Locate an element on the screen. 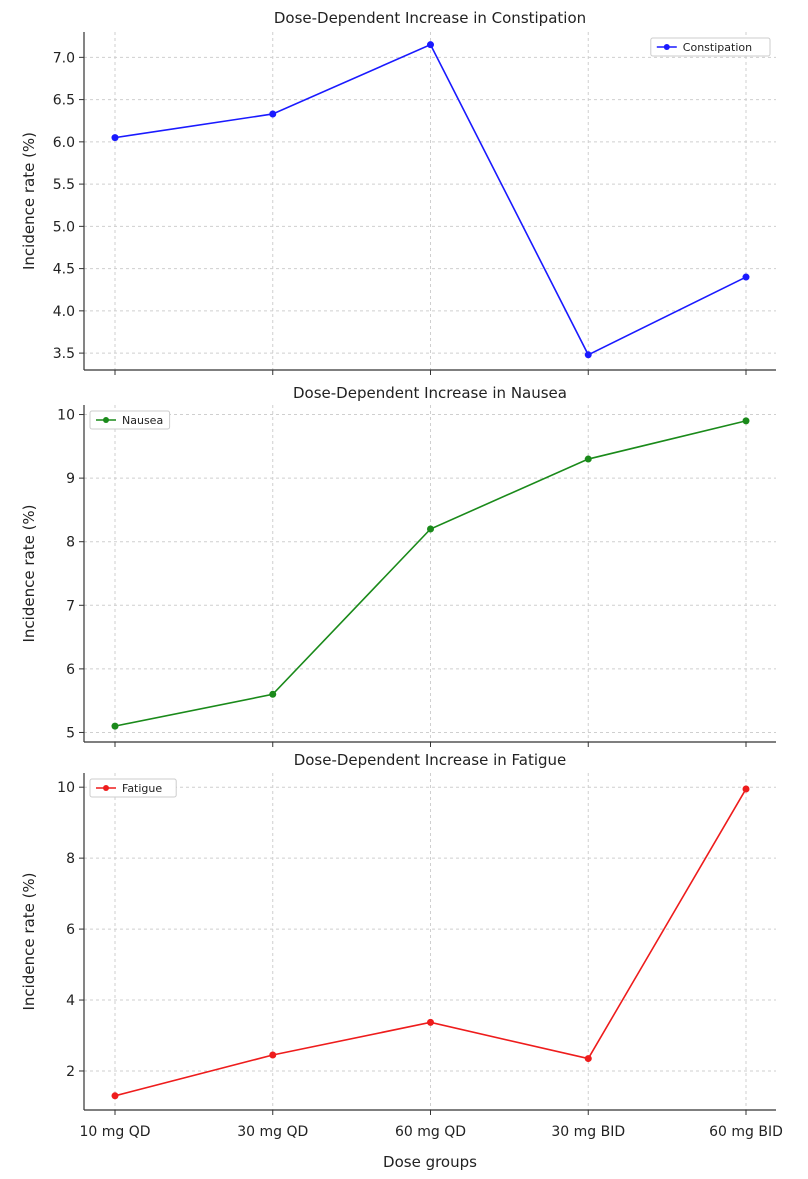 The image size is (808, 1179). y-tick-label: 5 is located at coordinates (70, 733).